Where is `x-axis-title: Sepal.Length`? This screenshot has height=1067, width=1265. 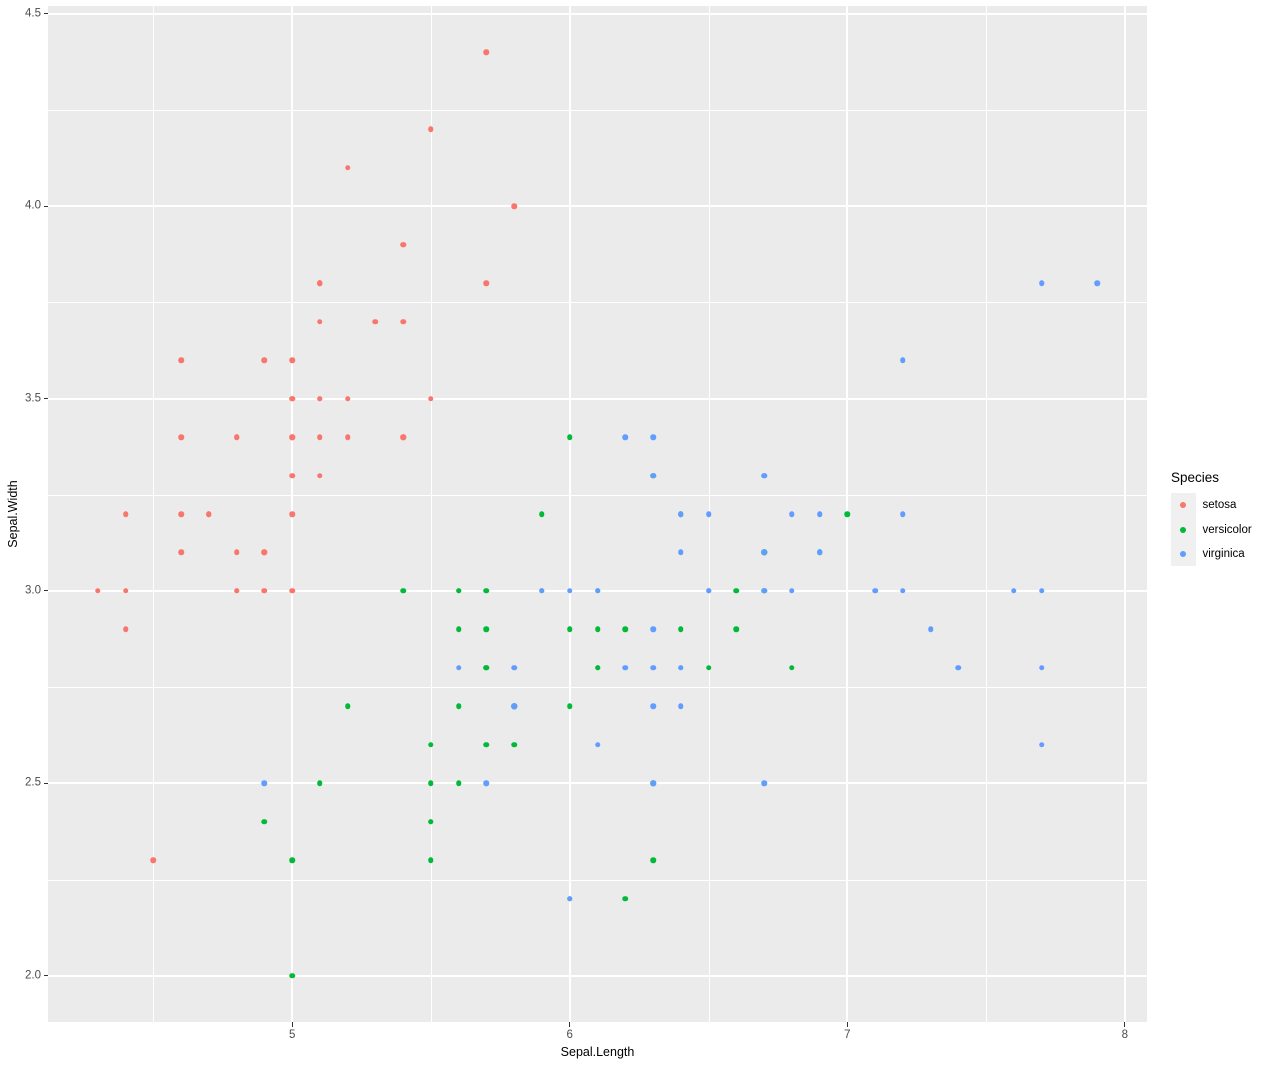 x-axis-title: Sepal.Length is located at coordinates (597, 1052).